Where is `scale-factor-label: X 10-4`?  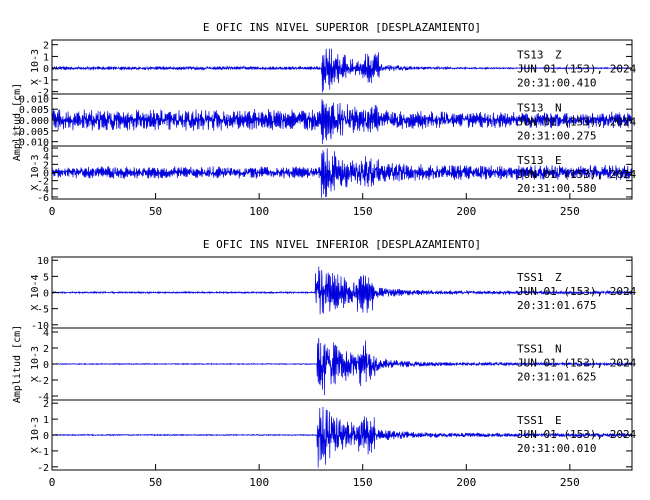 scale-factor-label: X 10-4 is located at coordinates (35, 292).